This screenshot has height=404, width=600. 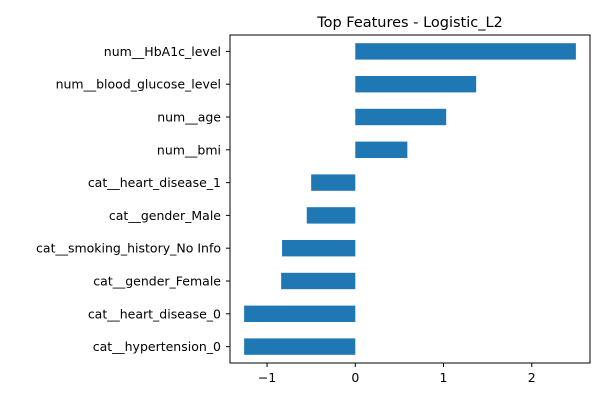 I want to click on x-ticks: −1 0 1 2, so click(x=397, y=374).